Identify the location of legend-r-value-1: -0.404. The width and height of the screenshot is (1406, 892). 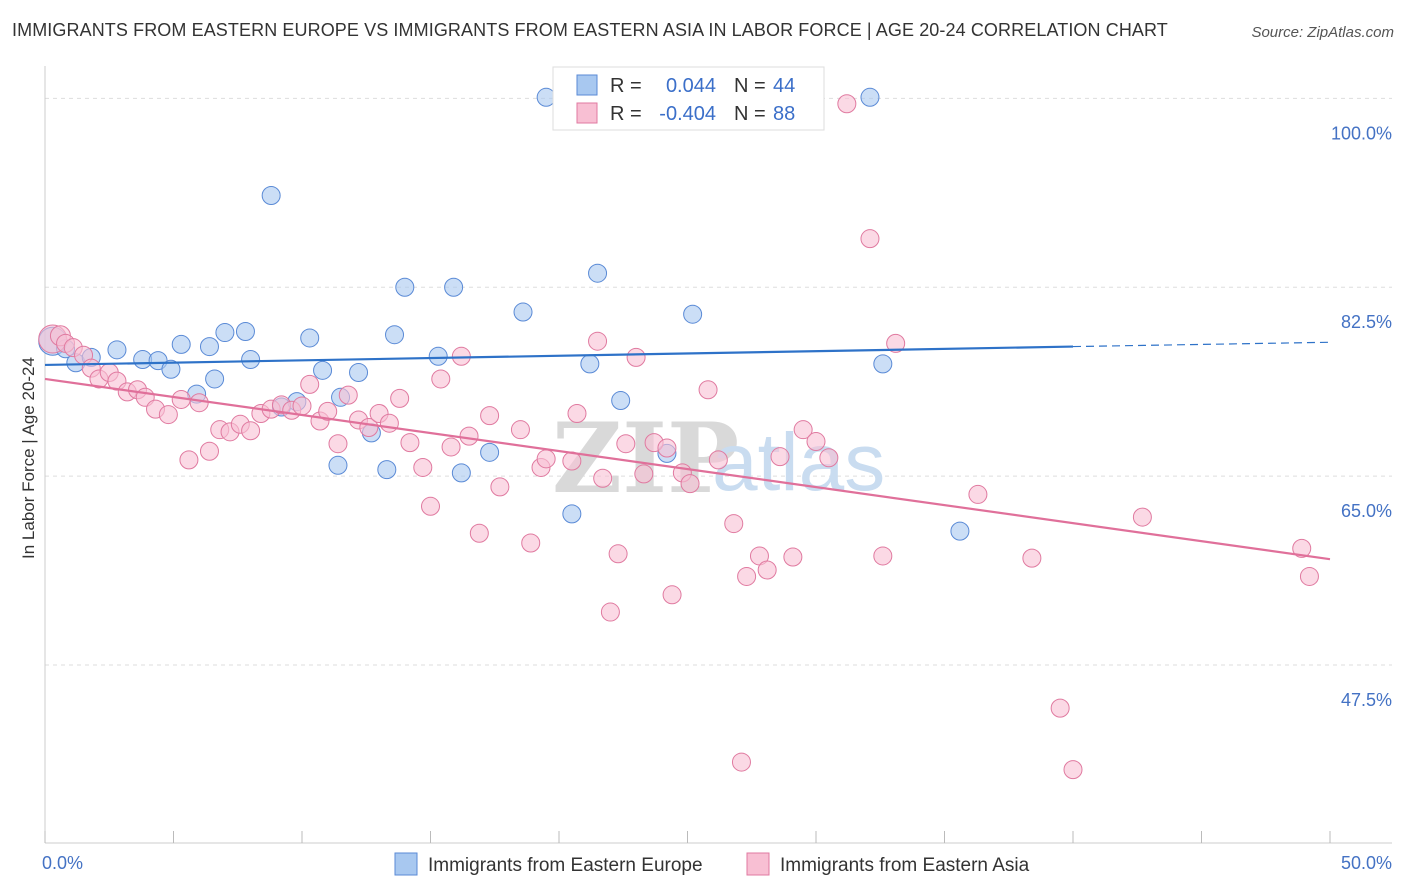
(687, 114).